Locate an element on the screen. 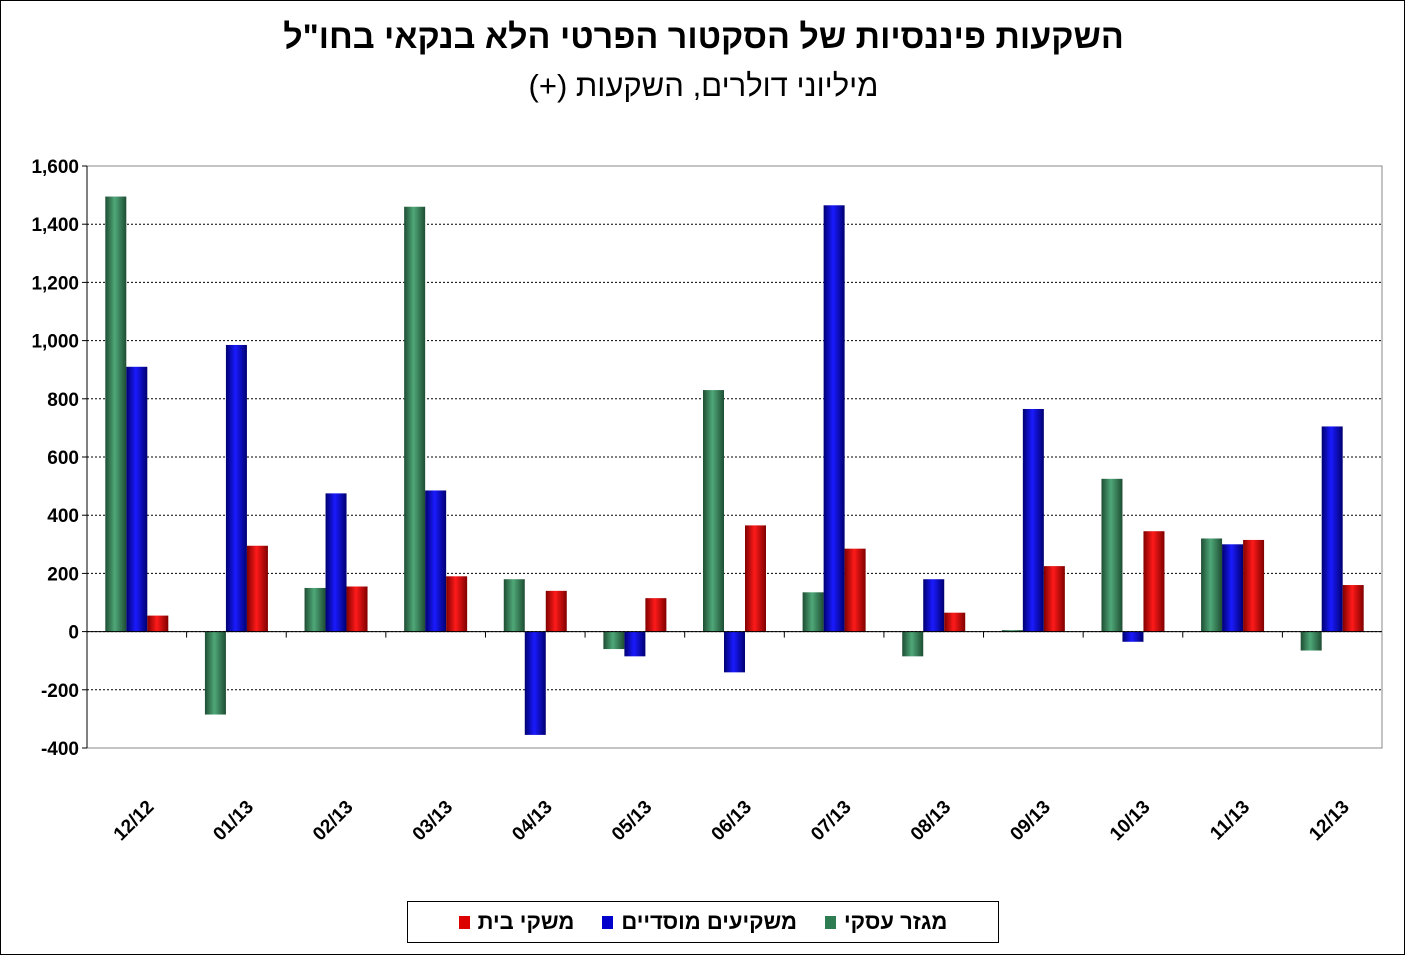 The width and height of the screenshot is (1407, 957). legend: מגזר עסקי משקיעים מוסדיים משקי בית is located at coordinates (703, 922).